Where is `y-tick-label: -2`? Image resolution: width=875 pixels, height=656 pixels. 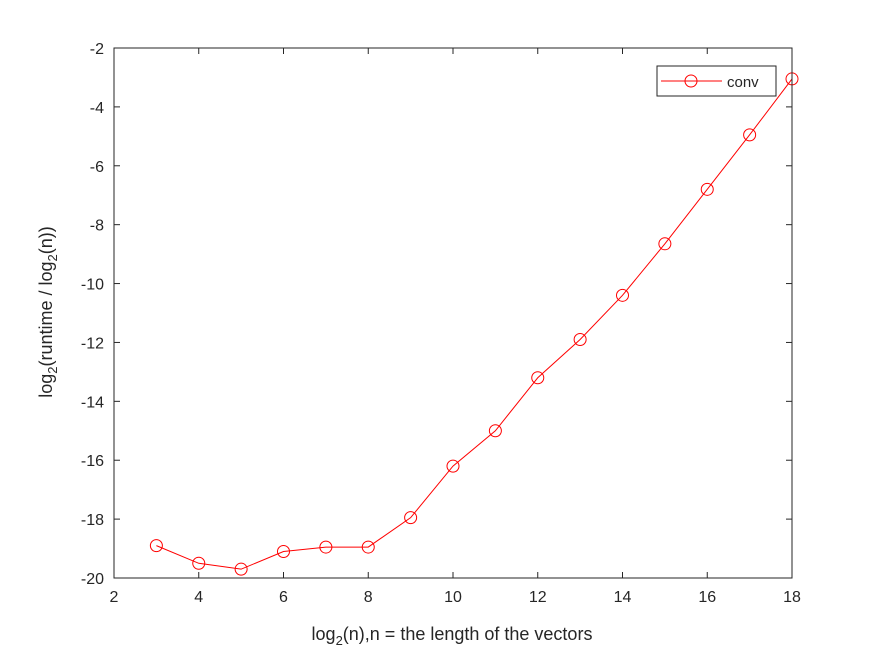 y-tick-label: -2 is located at coordinates (97, 49).